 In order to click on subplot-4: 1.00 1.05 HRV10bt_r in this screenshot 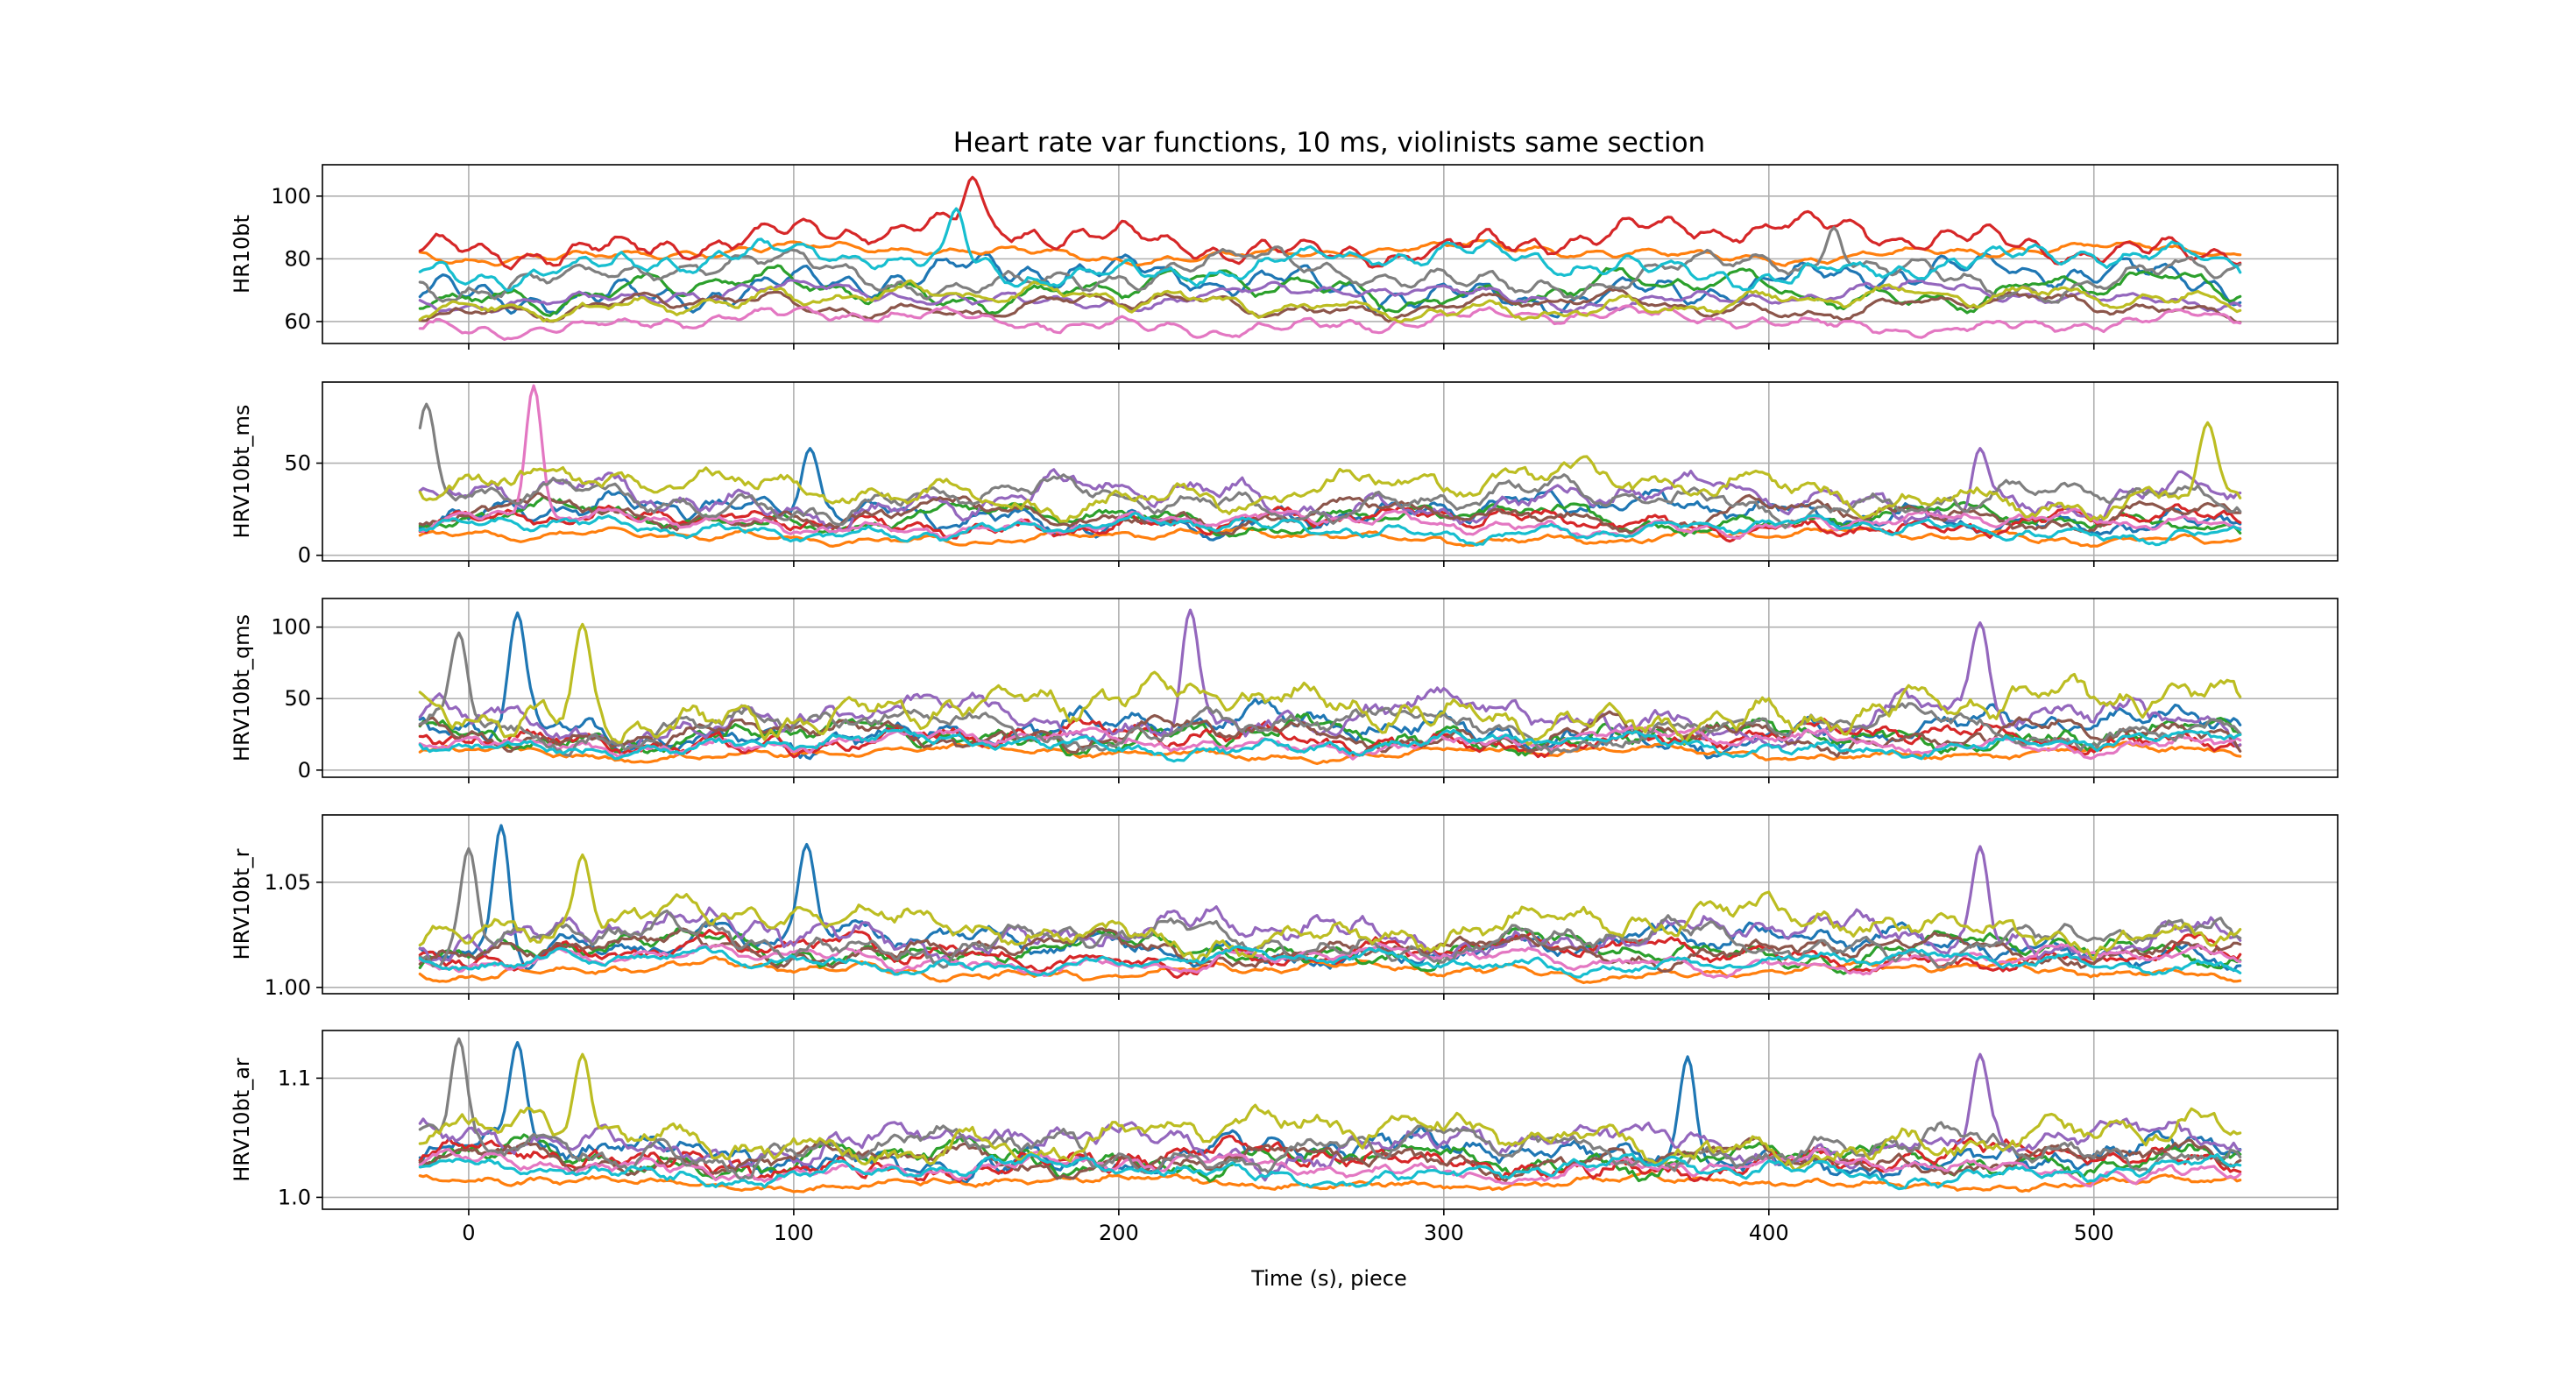, I will do `click(1284, 907)`.